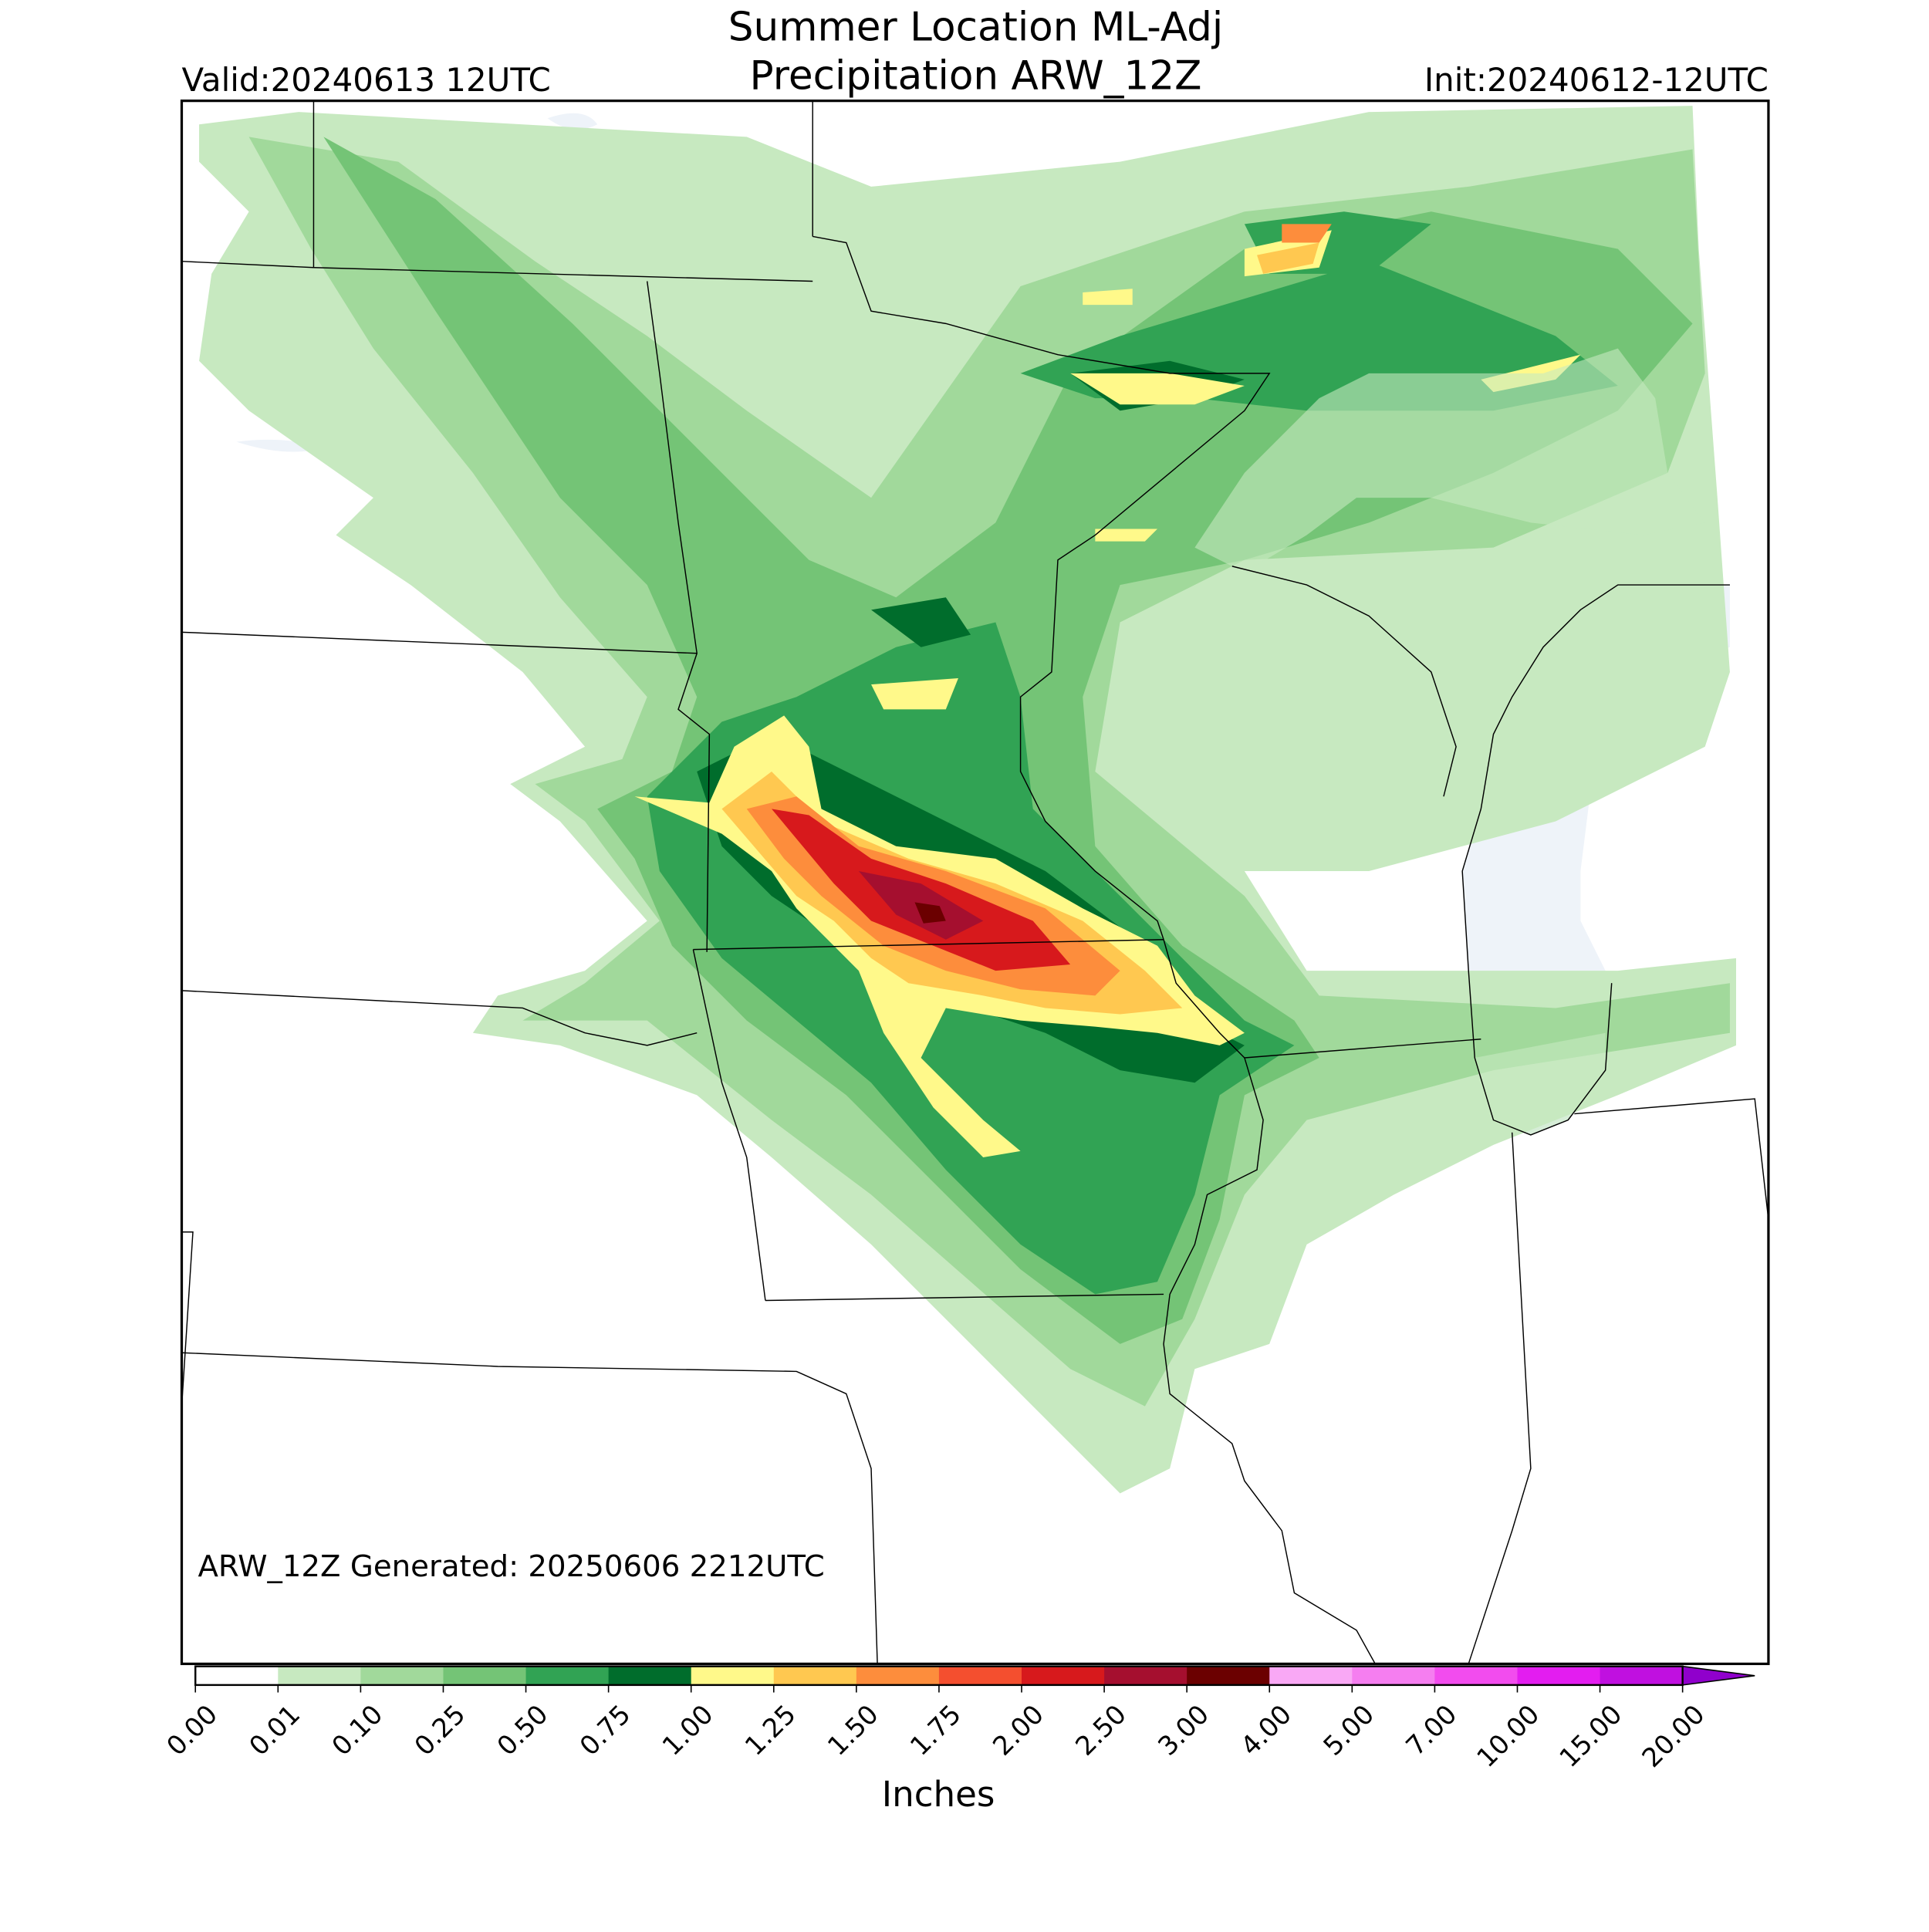 This screenshot has height=1932, width=1929. What do you see at coordinates (1349, 1730) in the screenshot?
I see `colorbar-tick-label: 5.00` at bounding box center [1349, 1730].